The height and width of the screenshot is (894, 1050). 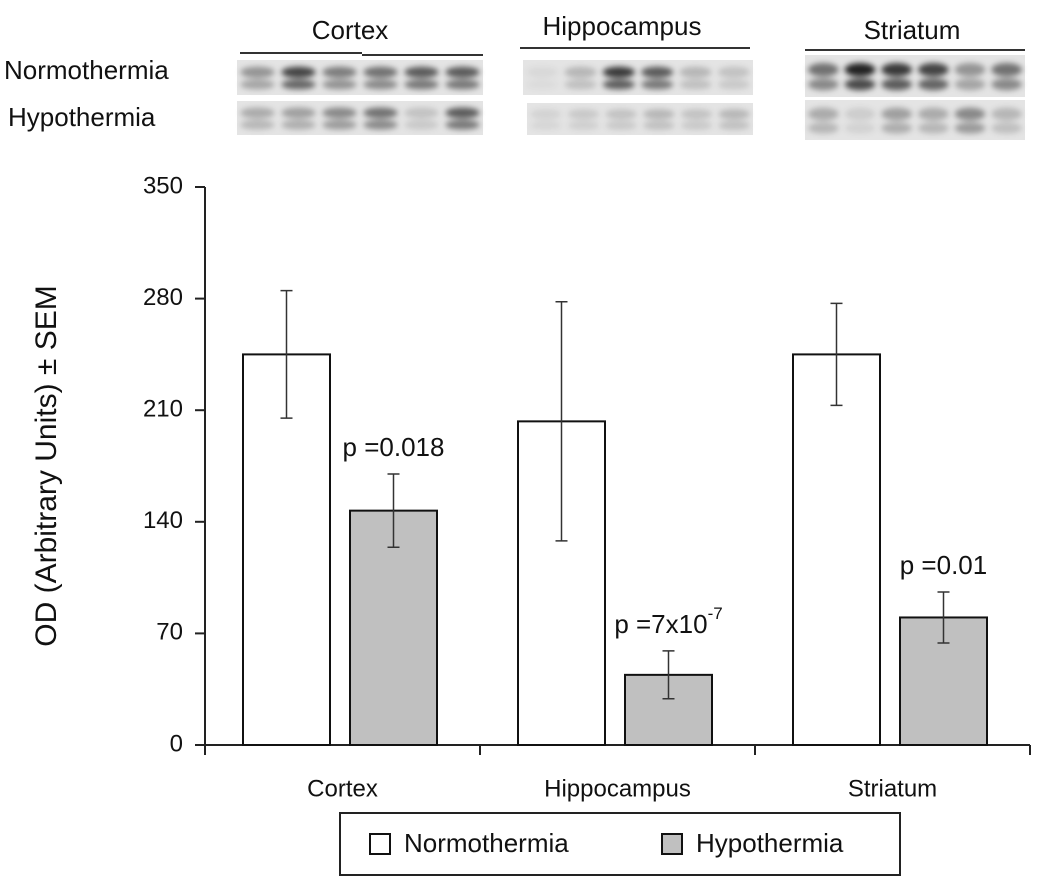 What do you see at coordinates (169, 632) in the screenshot?
I see `y-tick-label: 70` at bounding box center [169, 632].